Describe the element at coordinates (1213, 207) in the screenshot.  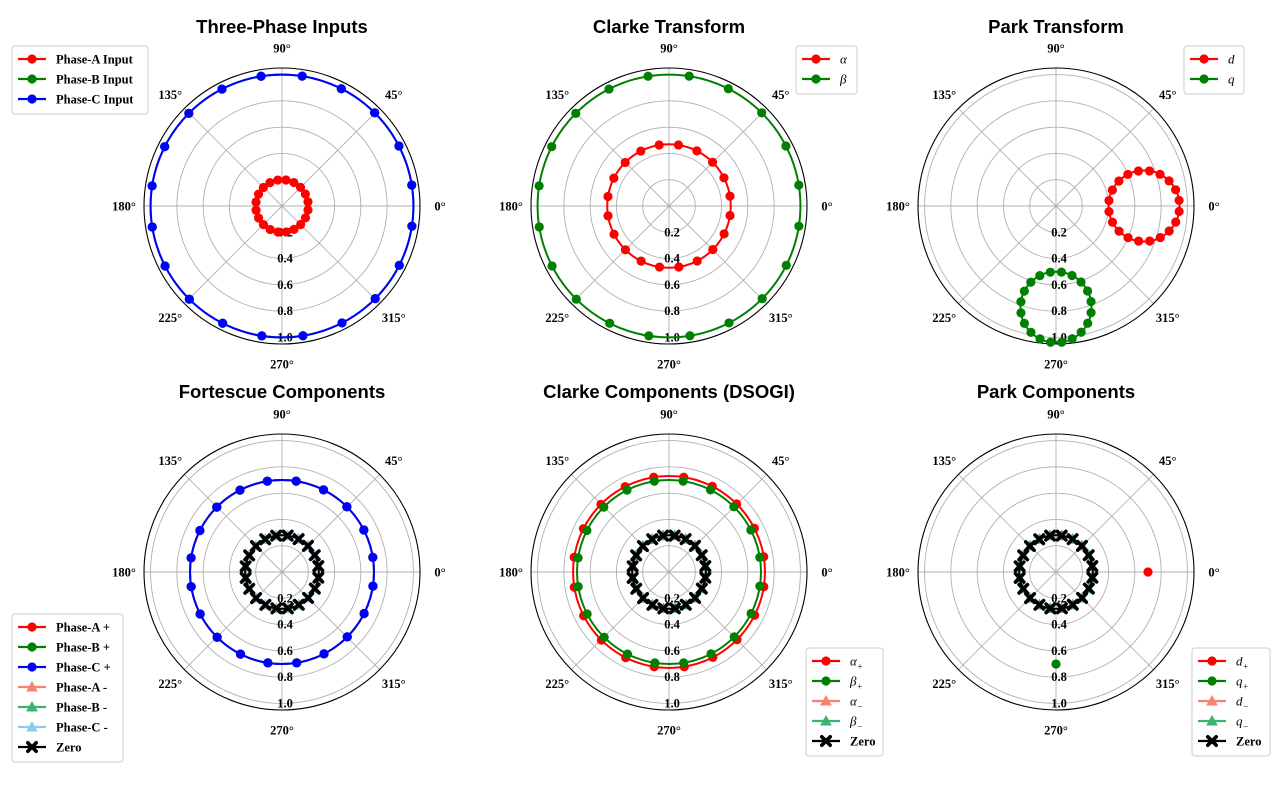
I see `angle-tick-label: 0°` at that location.